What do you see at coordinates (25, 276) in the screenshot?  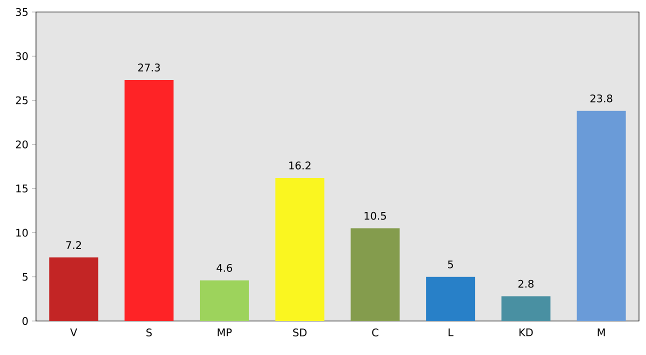 I see `y-tick-label: 5` at bounding box center [25, 276].